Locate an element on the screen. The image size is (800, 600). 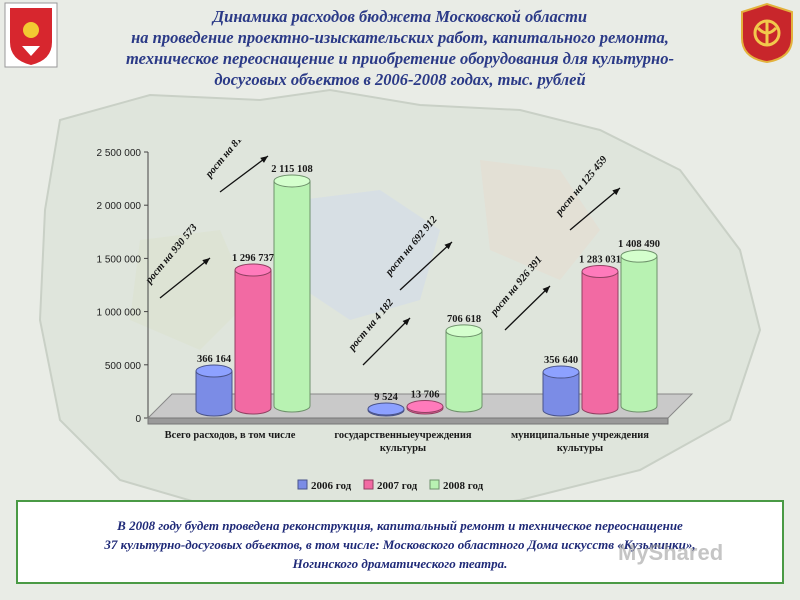
data-label: 9 524 is located at coordinates (386, 397).